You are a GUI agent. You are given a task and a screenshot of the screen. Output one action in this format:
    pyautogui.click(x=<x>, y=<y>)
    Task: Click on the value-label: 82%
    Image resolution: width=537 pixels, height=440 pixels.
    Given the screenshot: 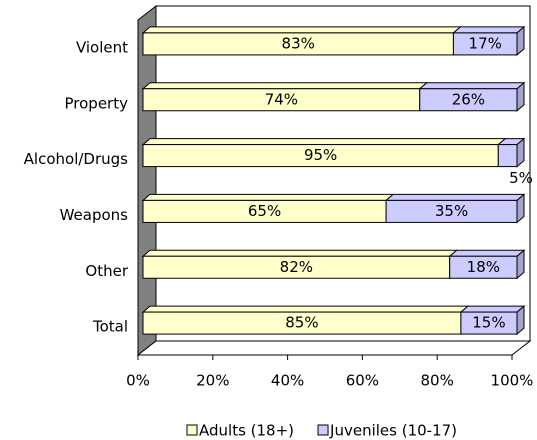 What is the action you would take?
    pyautogui.click(x=296, y=267)
    